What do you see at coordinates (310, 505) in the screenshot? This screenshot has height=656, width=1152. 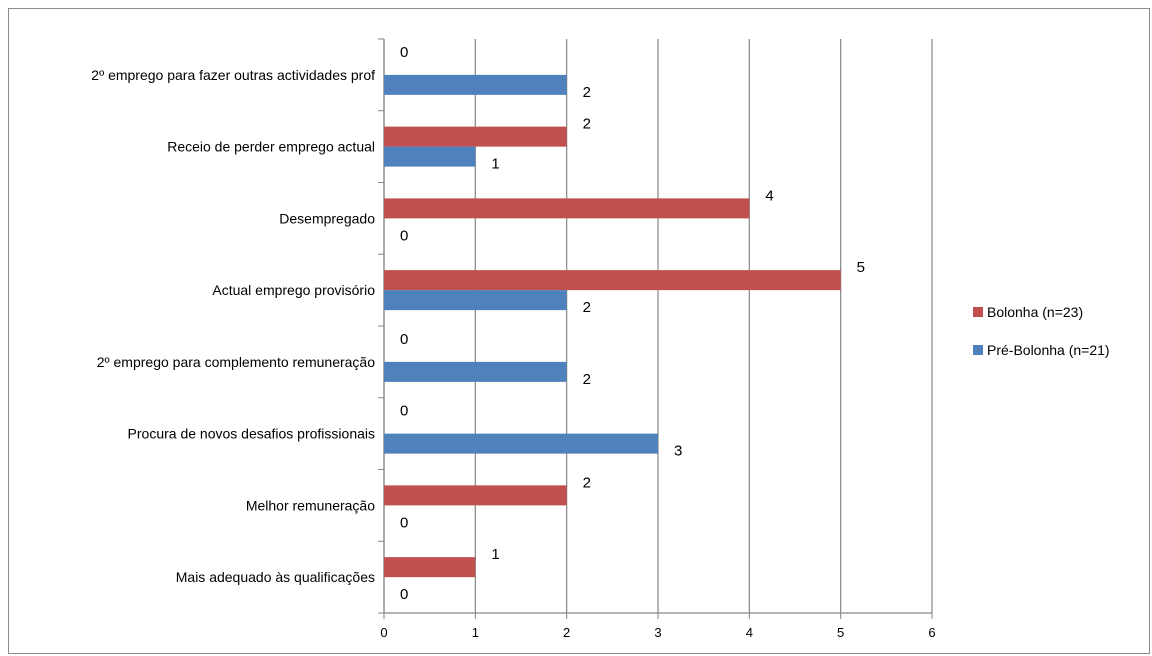 I see `category-label: Melhor remuneração` at bounding box center [310, 505].